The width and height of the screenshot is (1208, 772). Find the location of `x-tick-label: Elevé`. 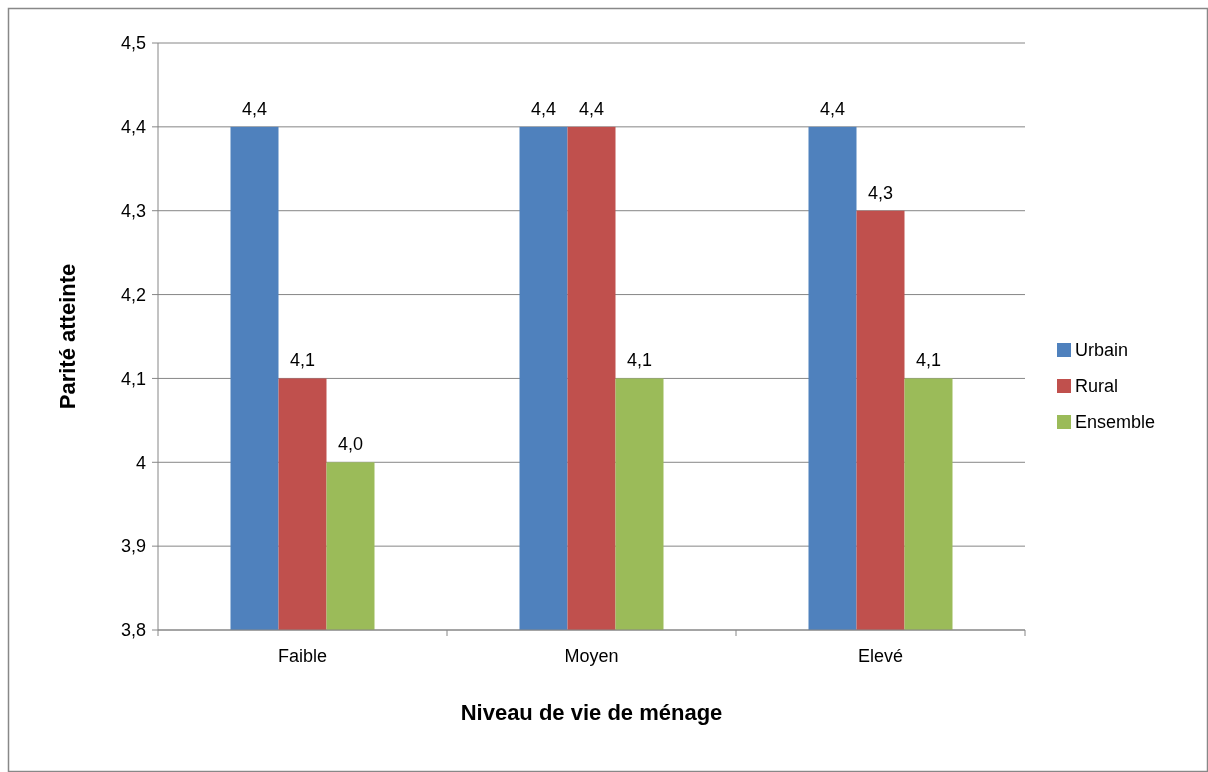

x-tick-label: Elevé is located at coordinates (880, 656).